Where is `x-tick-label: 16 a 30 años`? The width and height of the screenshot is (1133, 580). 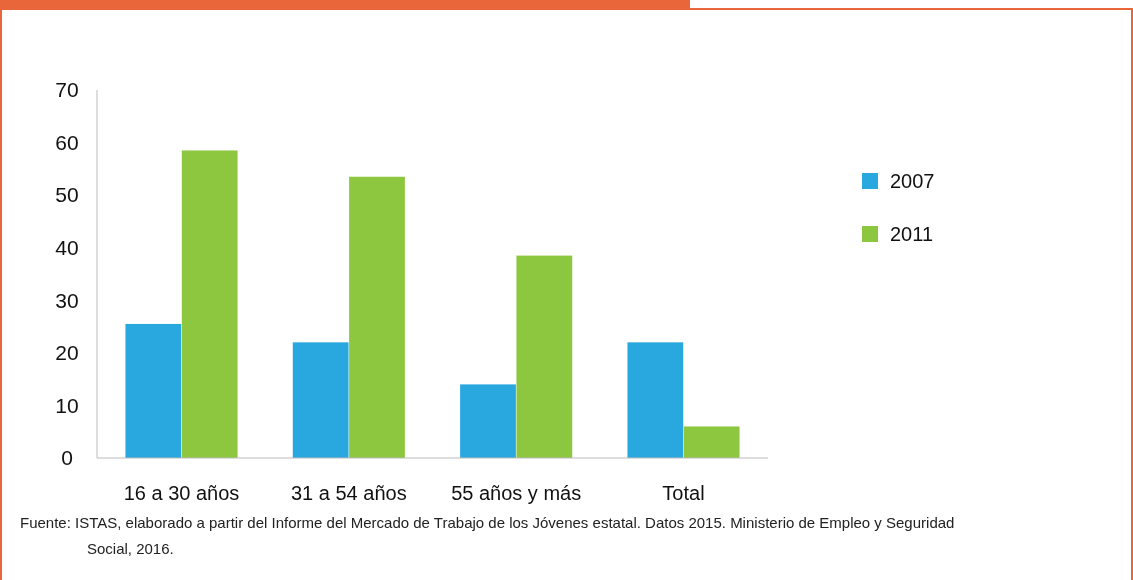 x-tick-label: 16 a 30 años is located at coordinates (181, 493).